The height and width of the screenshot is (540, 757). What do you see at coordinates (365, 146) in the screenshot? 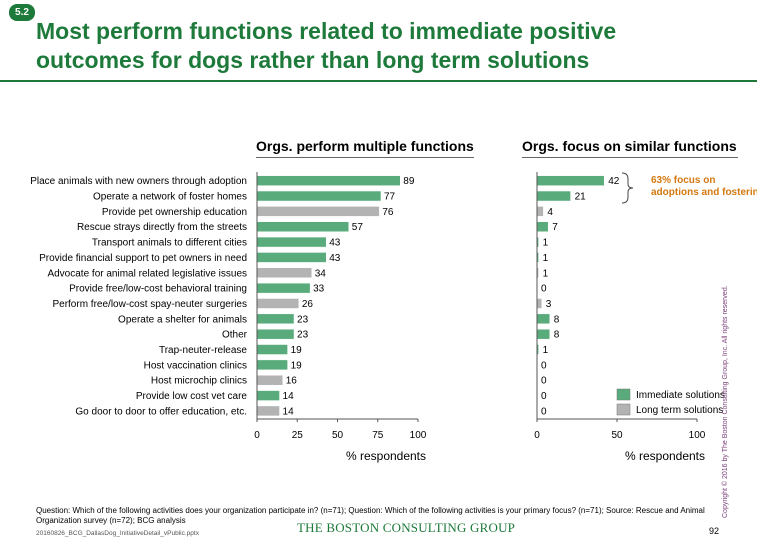
I see `left-chart-title: Orgs. perform multiple functions` at bounding box center [365, 146].